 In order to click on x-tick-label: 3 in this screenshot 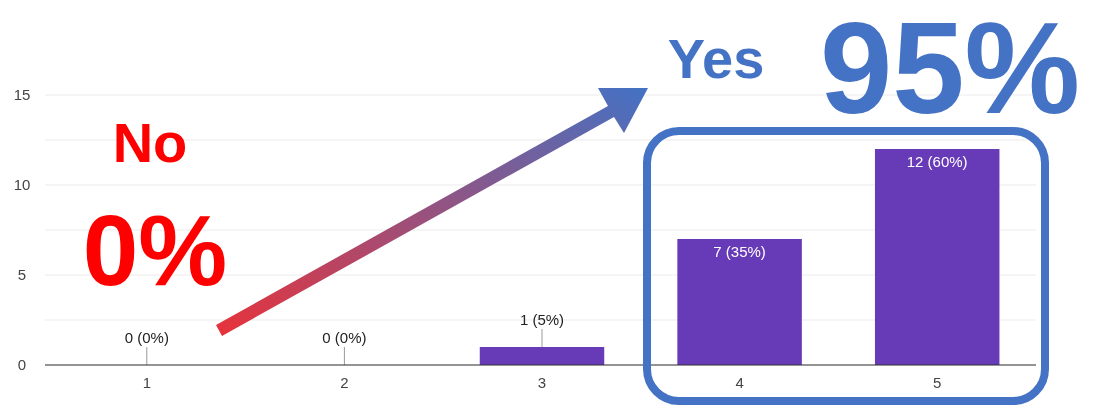, I will do `click(542, 382)`.